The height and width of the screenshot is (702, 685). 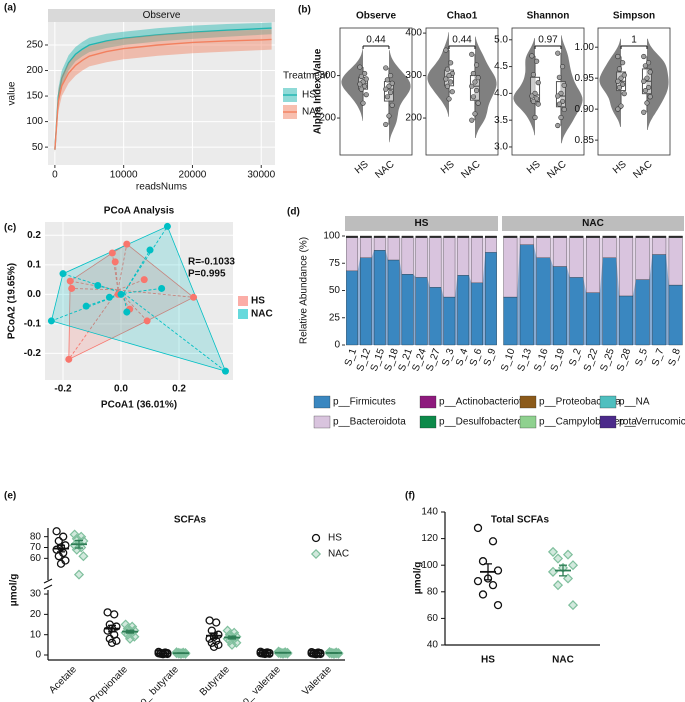 What do you see at coordinates (161, 187) in the screenshot?
I see `x-axis-label: readsNums` at bounding box center [161, 187].